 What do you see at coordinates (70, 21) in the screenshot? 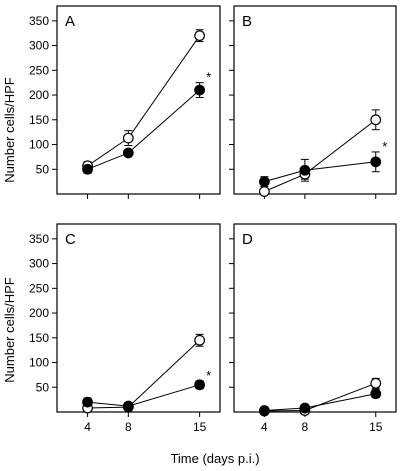
I see `panel-label: A` at bounding box center [70, 21].